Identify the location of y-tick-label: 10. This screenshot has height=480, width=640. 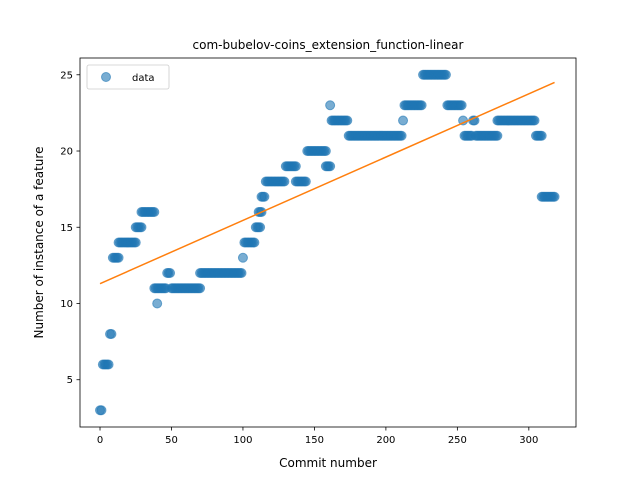
(66, 304).